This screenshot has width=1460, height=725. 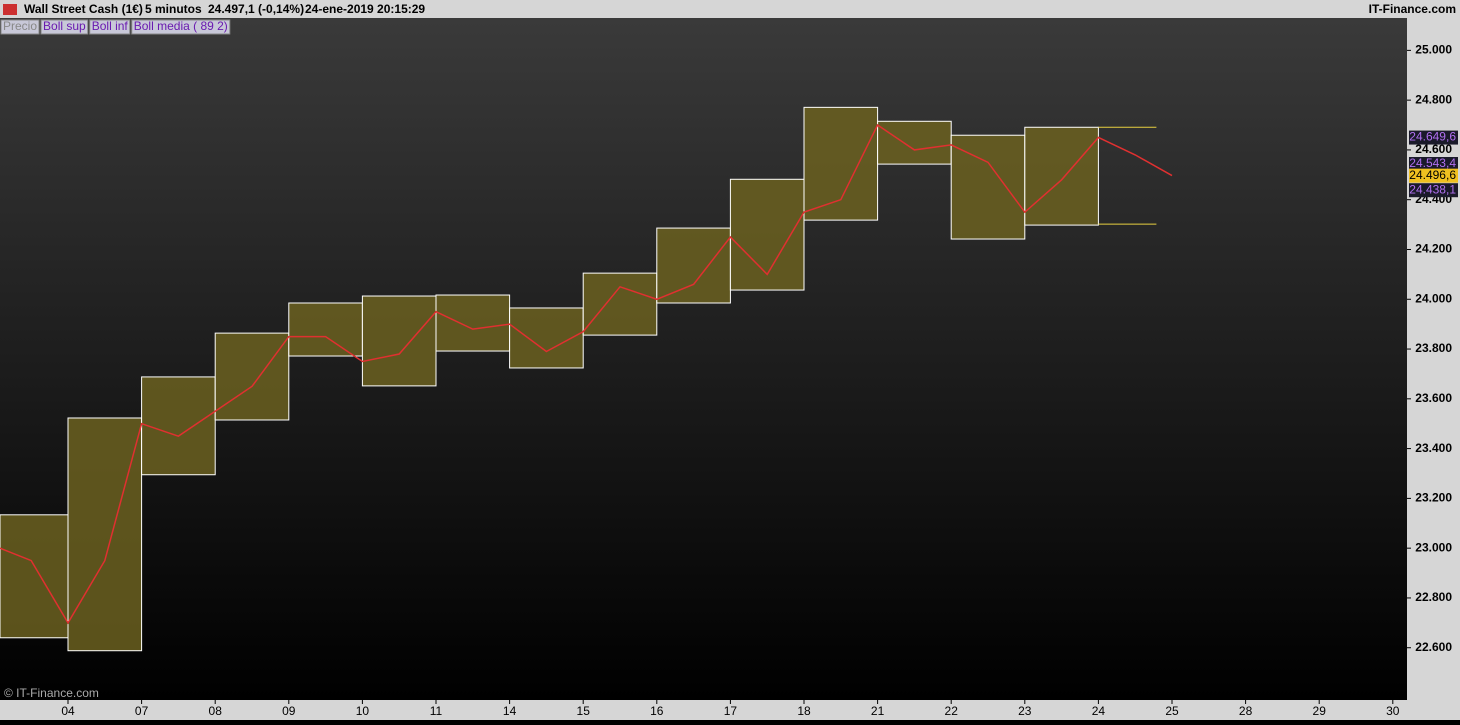 What do you see at coordinates (1025, 711) in the screenshot?
I see `x-tick-label: 23` at bounding box center [1025, 711].